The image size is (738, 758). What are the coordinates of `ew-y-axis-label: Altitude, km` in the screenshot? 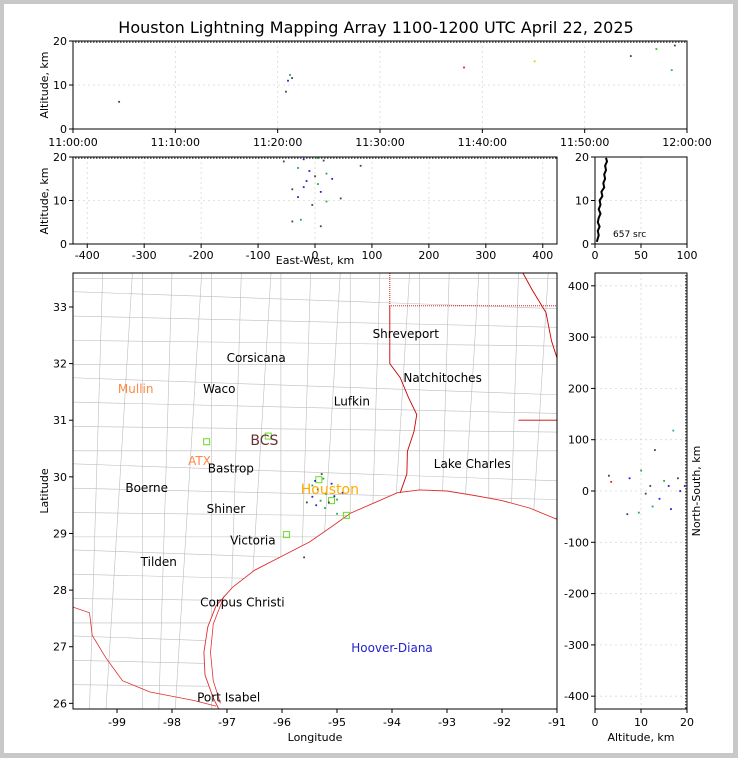 It's located at (44, 200).